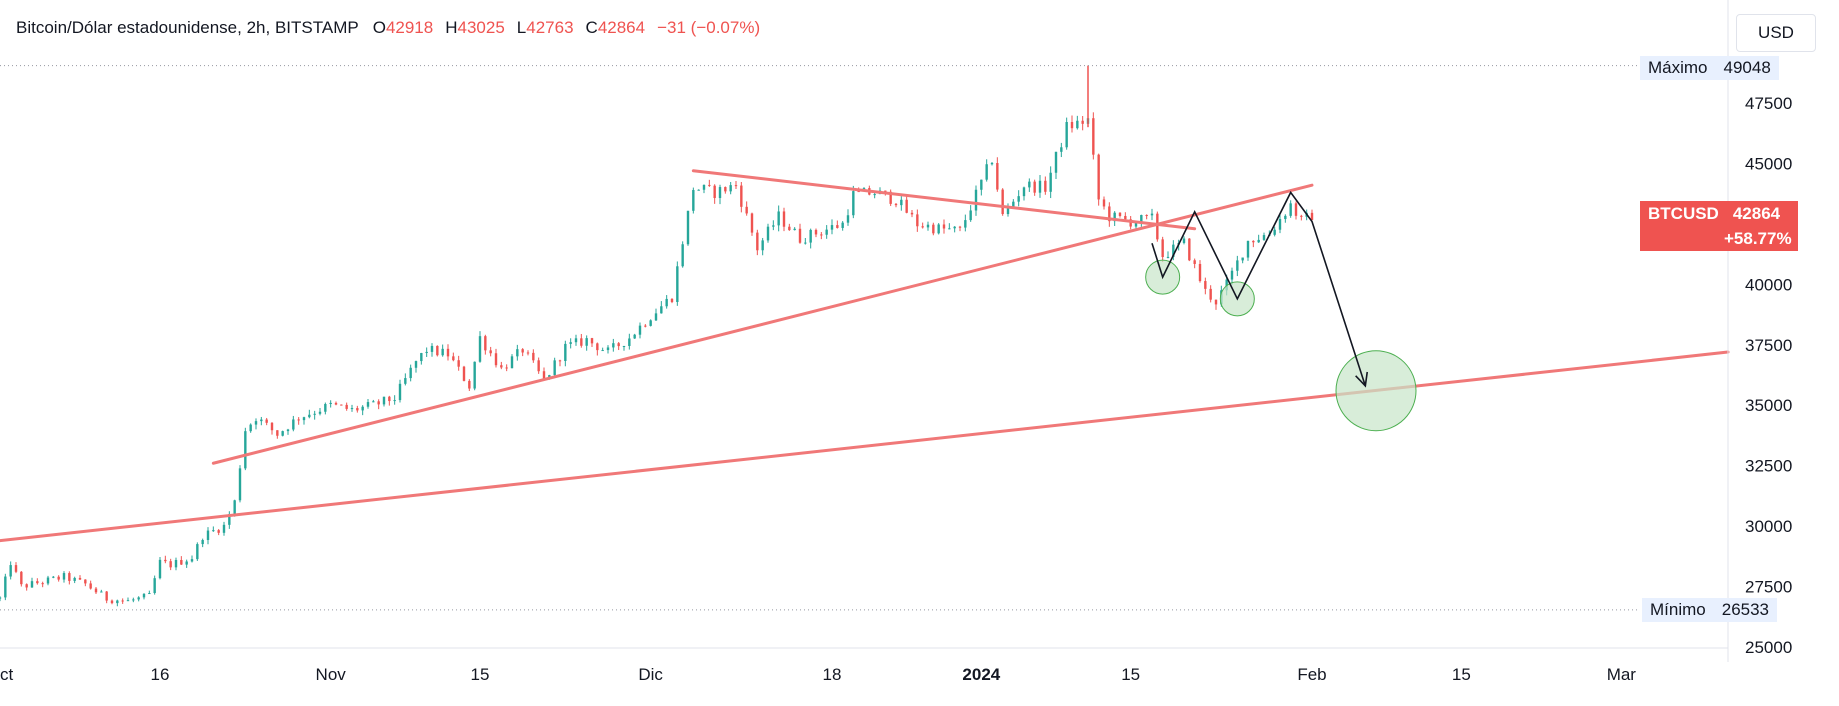 Image resolution: width=1839 pixels, height=706 pixels. What do you see at coordinates (1678, 610) in the screenshot?
I see `min-label: Mínimo` at bounding box center [1678, 610].